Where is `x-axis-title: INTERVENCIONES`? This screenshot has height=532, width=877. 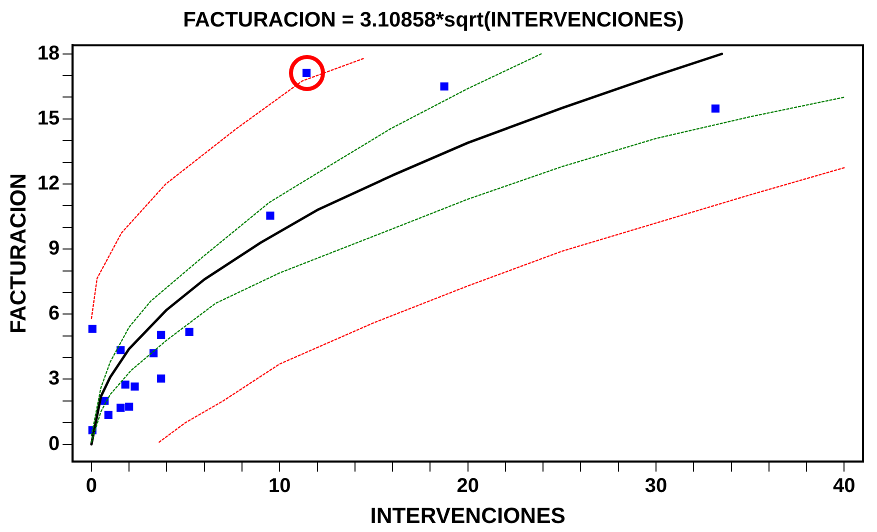 x-axis-title: INTERVENCIONES is located at coordinates (468, 515).